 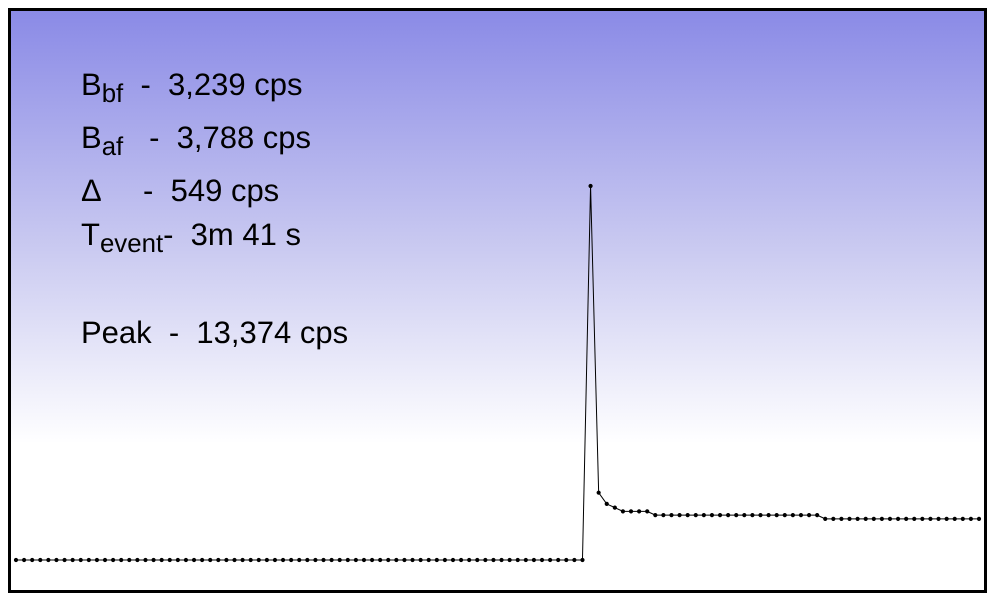 I want to click on annotation: Δ - 549 cps, so click(x=180, y=191).